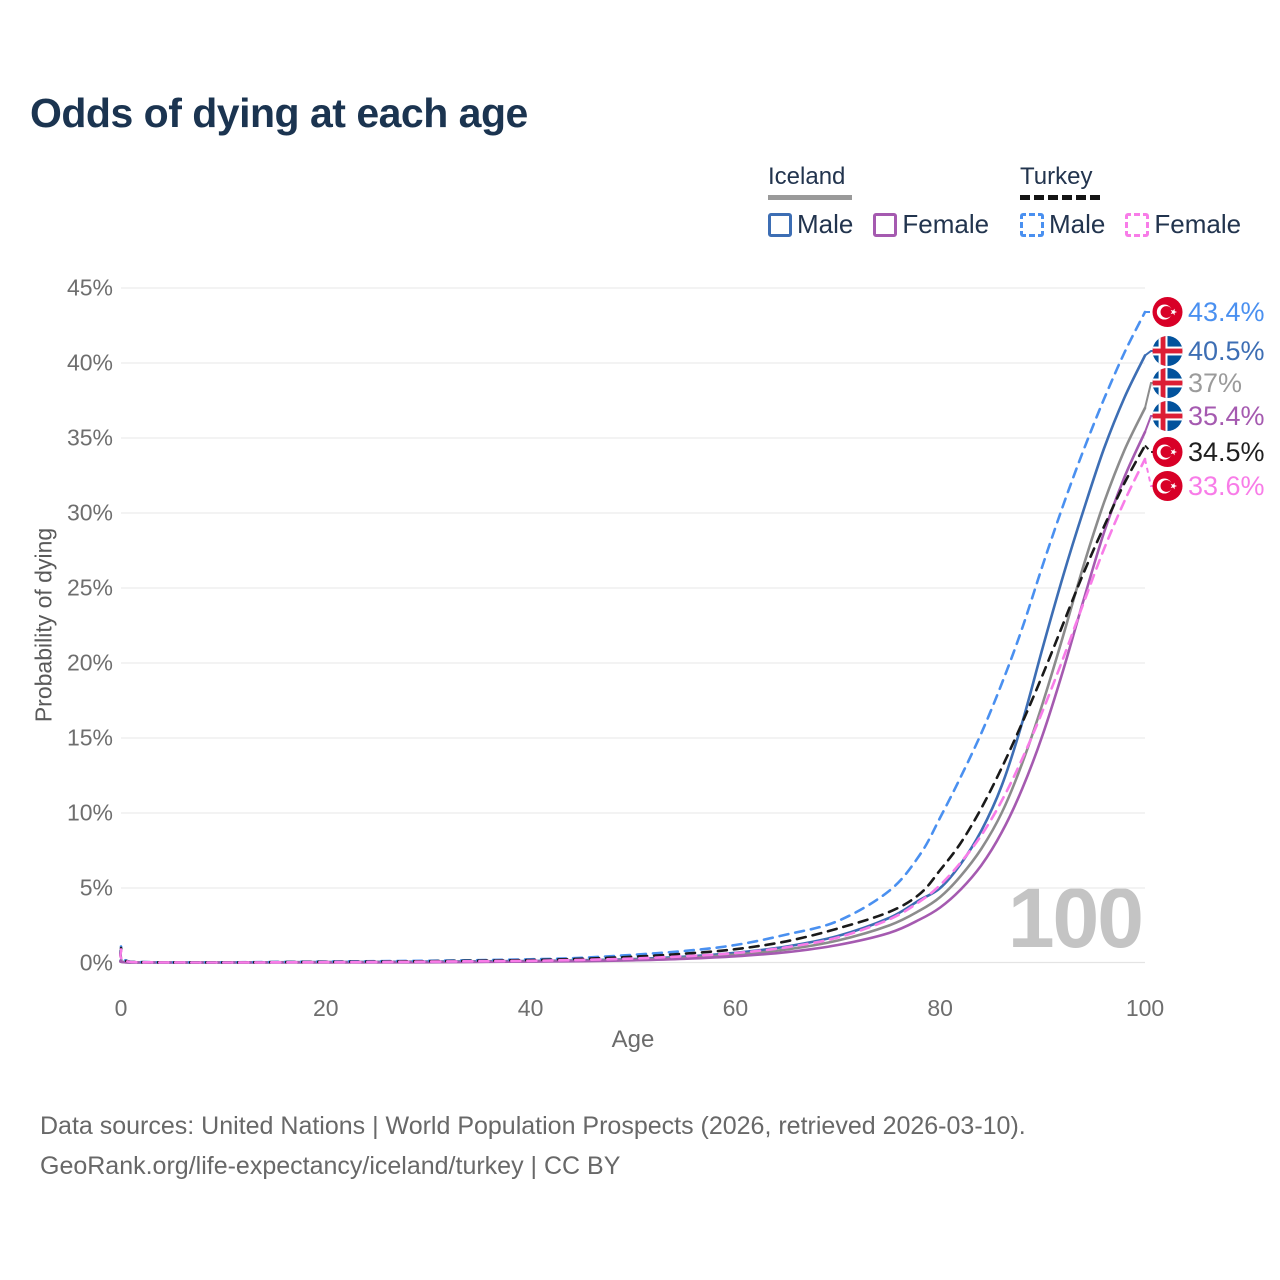 The width and height of the screenshot is (1280, 1280). What do you see at coordinates (326, 1008) in the screenshot?
I see `x-tick-label-20: 20` at bounding box center [326, 1008].